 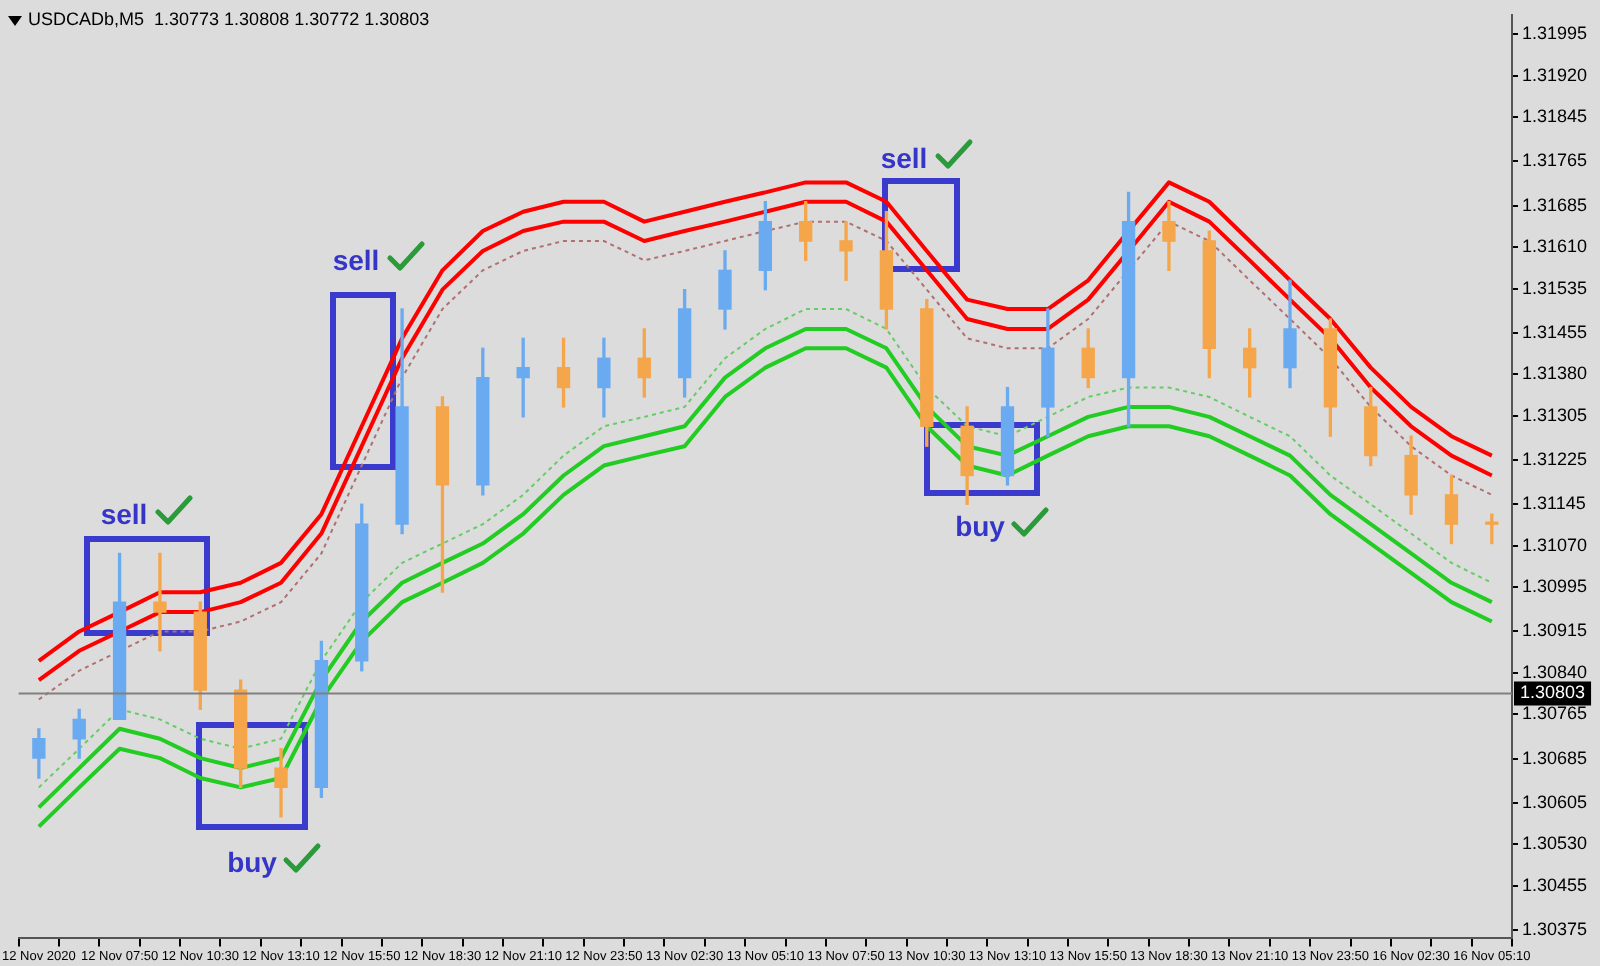 What do you see at coordinates (1555, 160) in the screenshot?
I see `y-tick-label: 1.31765` at bounding box center [1555, 160].